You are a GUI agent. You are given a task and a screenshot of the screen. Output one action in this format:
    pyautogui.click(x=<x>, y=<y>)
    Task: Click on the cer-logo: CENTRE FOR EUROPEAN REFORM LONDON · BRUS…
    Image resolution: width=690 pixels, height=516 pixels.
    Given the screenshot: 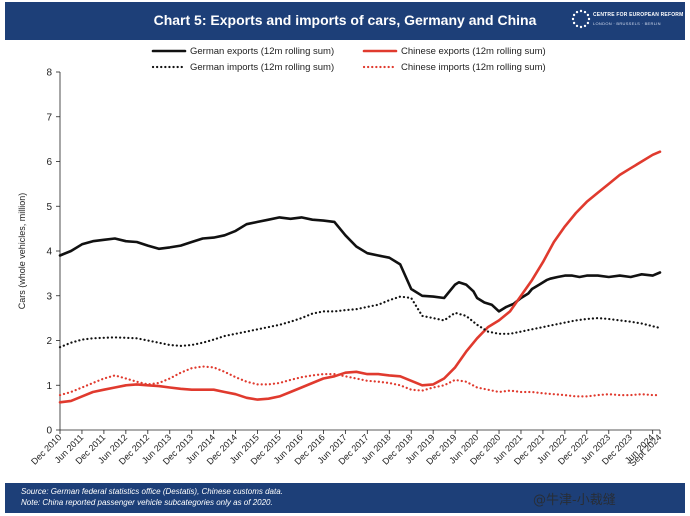 What is the action you would take?
    pyautogui.click(x=625, y=21)
    